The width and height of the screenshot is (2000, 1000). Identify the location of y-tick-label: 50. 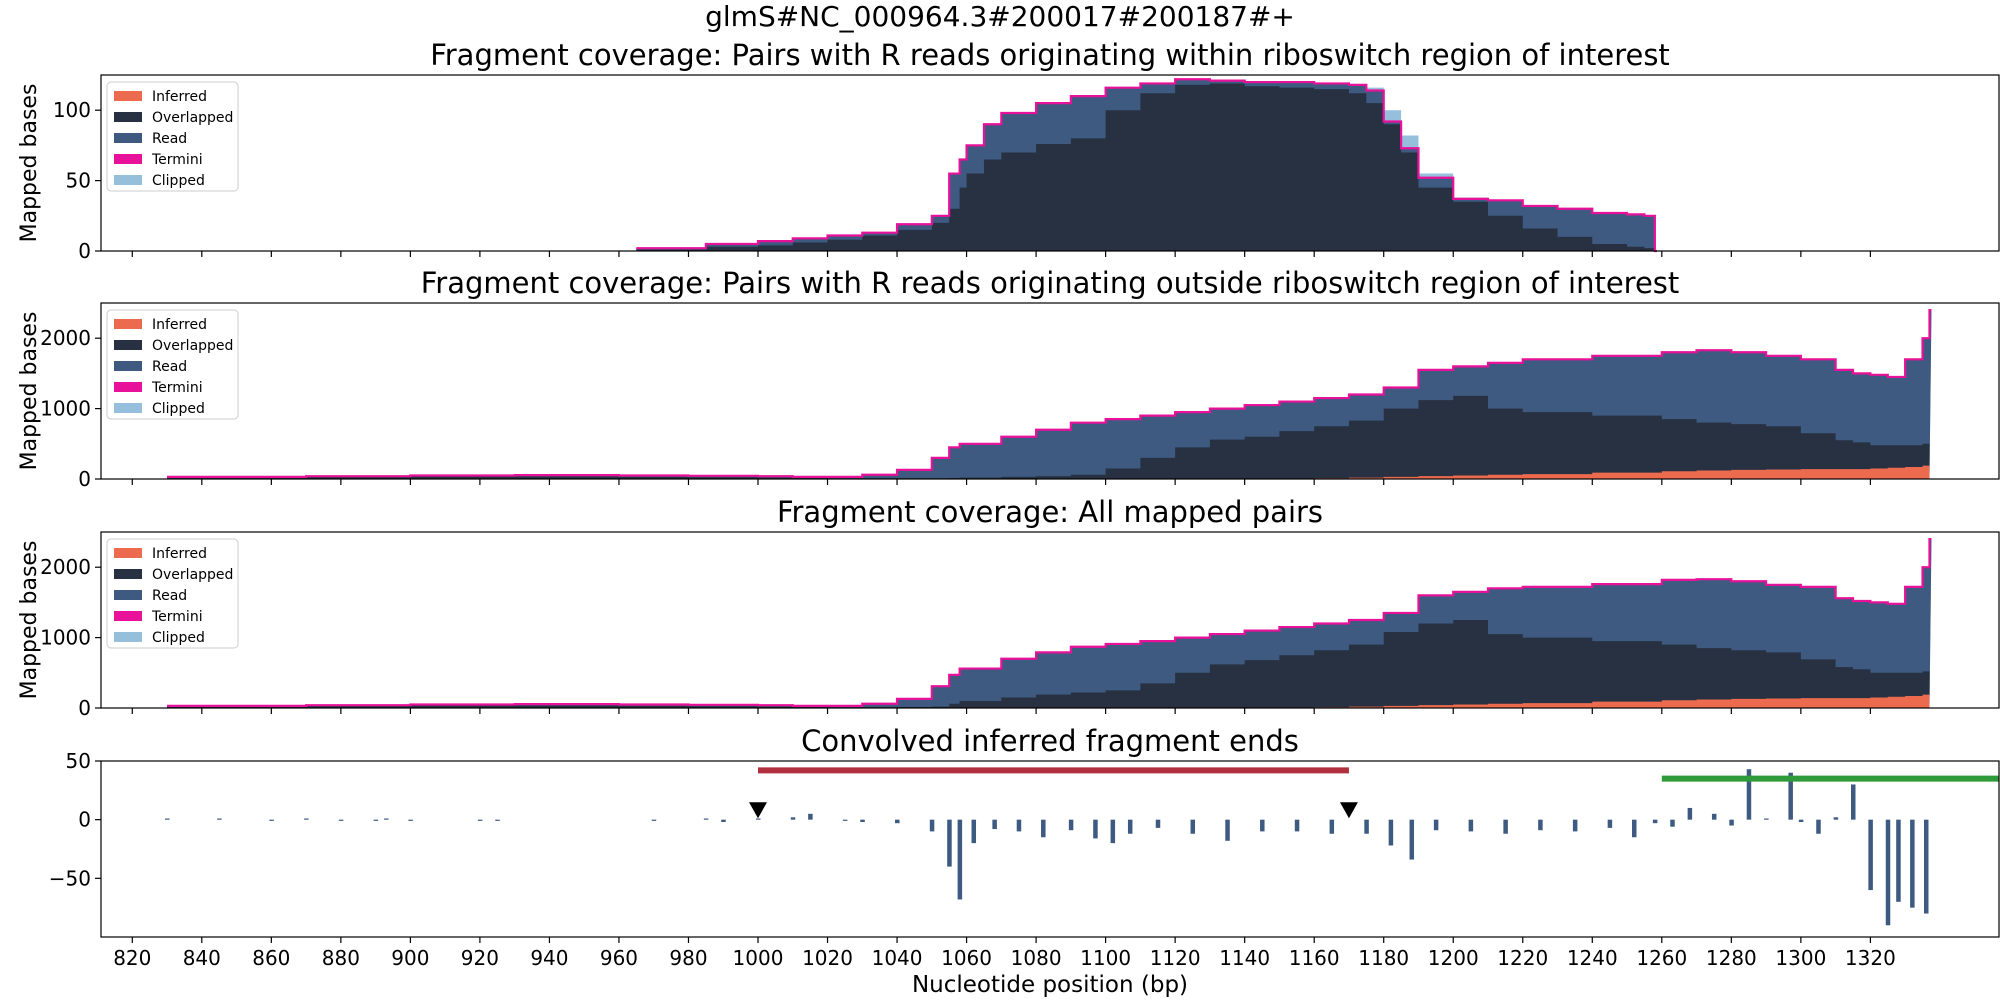
(78, 761).